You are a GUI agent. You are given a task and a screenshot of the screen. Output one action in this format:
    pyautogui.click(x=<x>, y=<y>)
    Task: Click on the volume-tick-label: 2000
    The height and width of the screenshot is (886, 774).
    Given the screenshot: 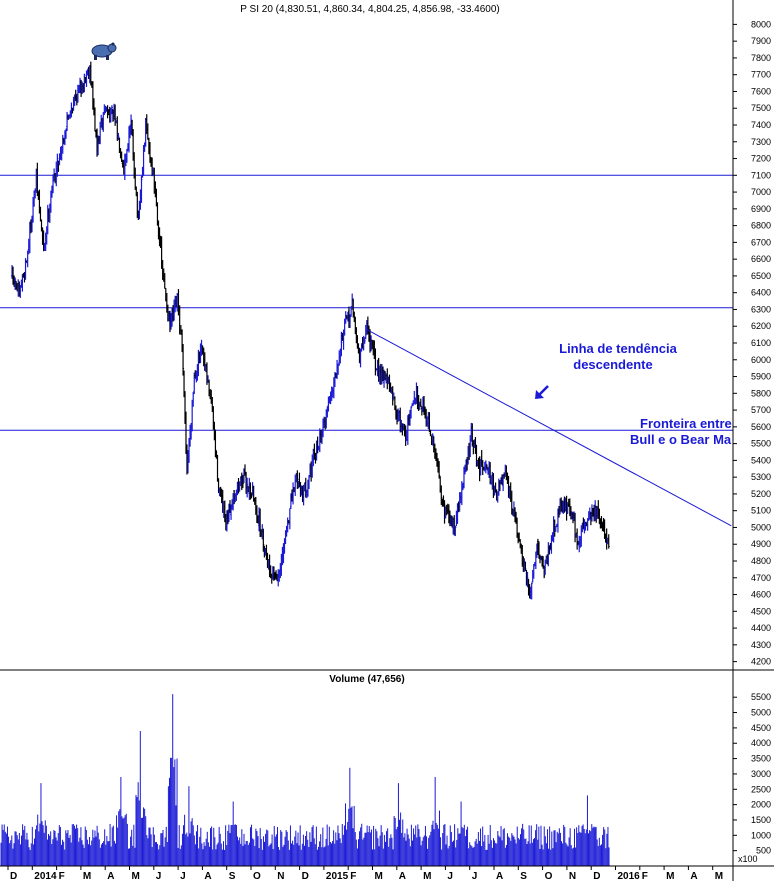 What is the action you would take?
    pyautogui.click(x=761, y=805)
    